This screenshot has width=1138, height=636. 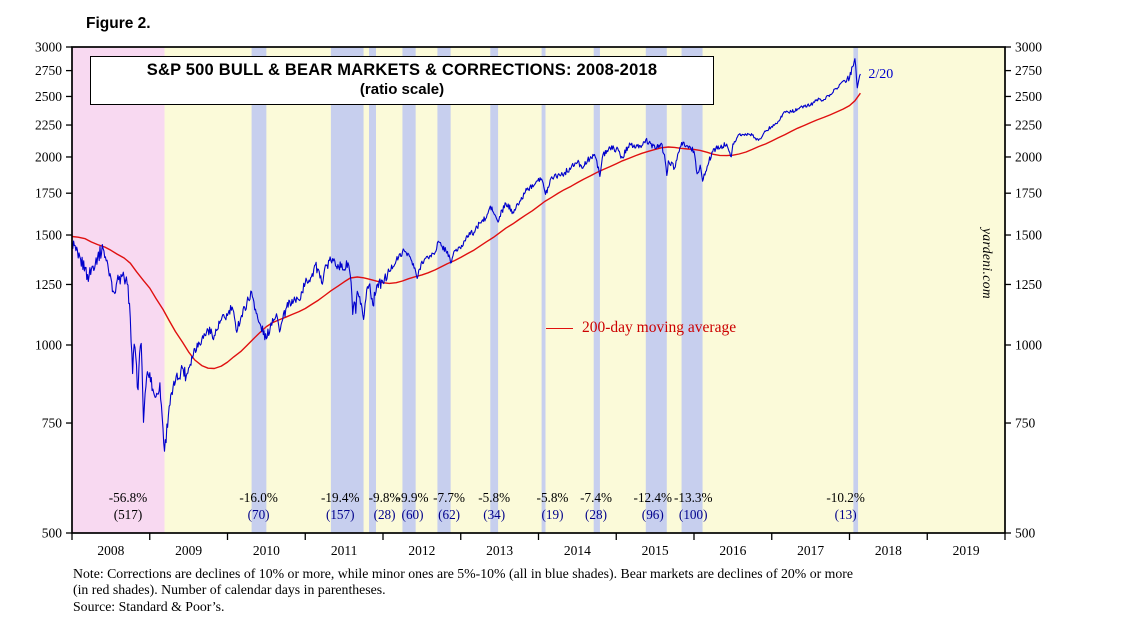 What do you see at coordinates (553, 514) in the screenshot?
I see `band-days-label: (19)` at bounding box center [553, 514].